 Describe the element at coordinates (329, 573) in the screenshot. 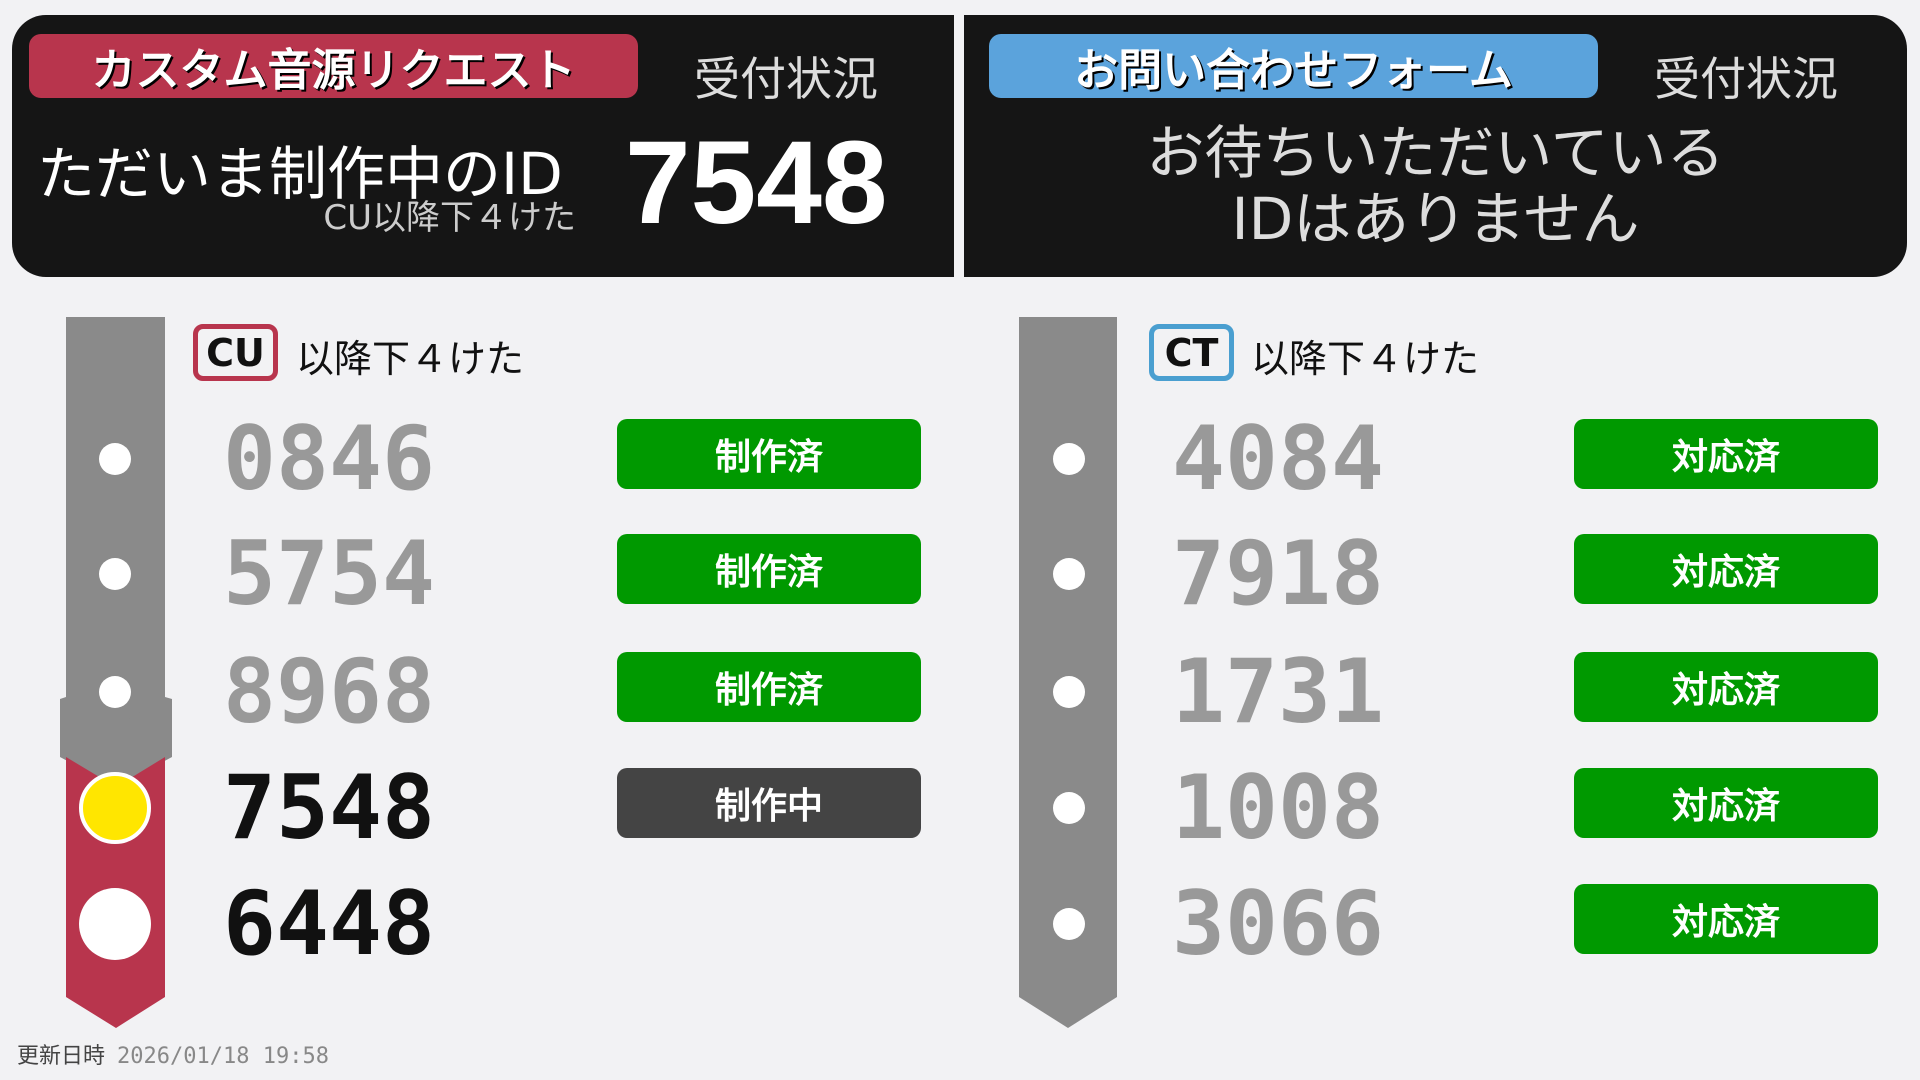

I see `request-id: 5754` at that location.